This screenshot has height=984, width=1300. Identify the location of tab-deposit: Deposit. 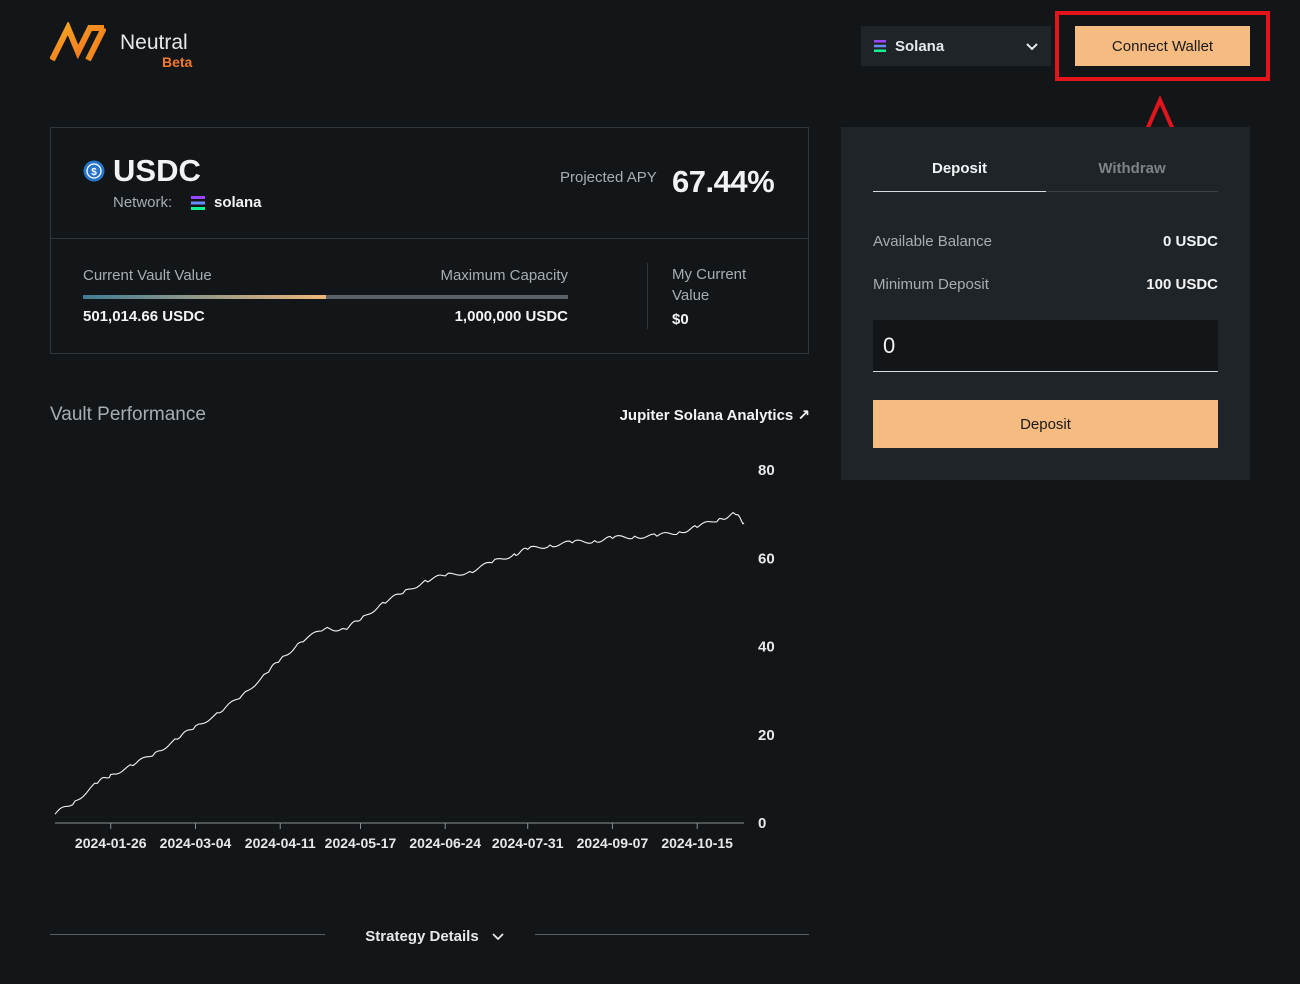
(959, 168).